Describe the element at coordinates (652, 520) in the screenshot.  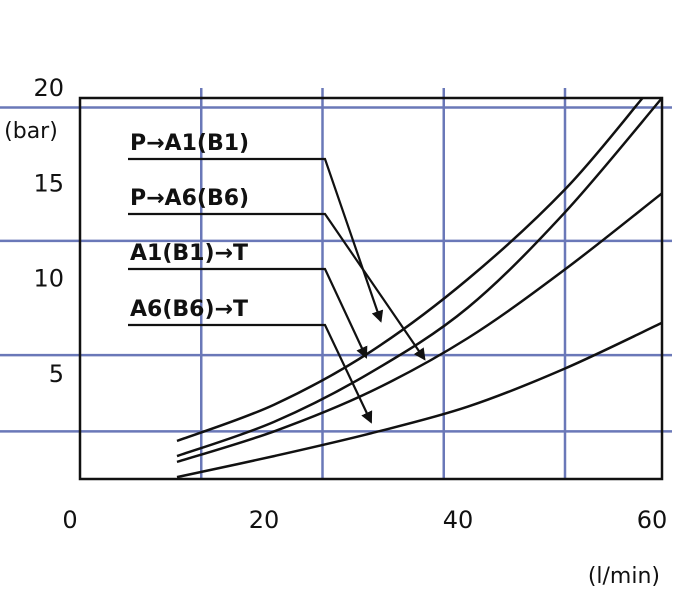
I see `x-tick-label: 60` at that location.